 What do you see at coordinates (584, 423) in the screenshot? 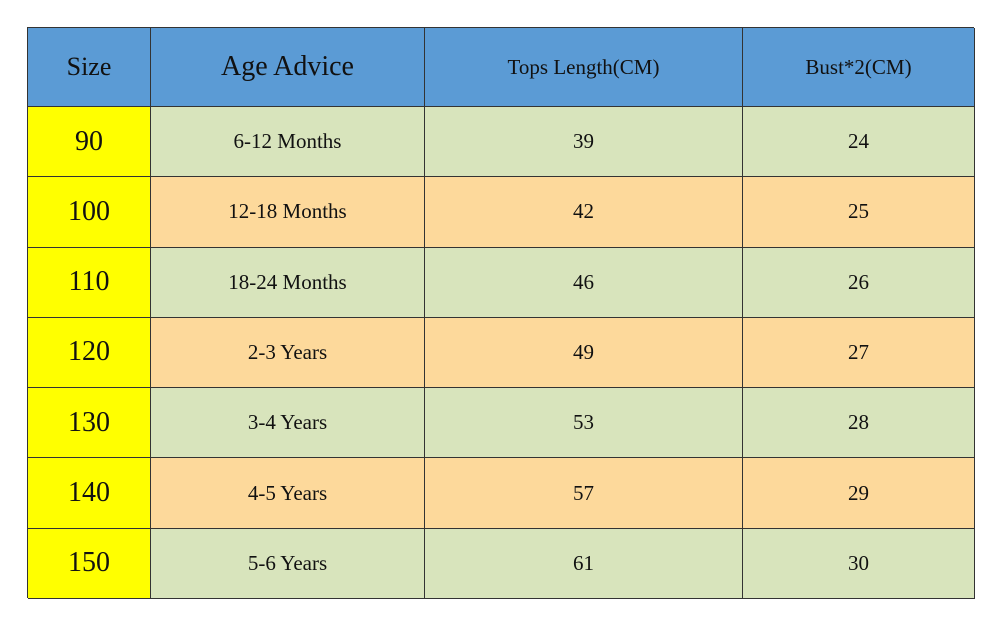
I see `data-cell: 53` at bounding box center [584, 423].